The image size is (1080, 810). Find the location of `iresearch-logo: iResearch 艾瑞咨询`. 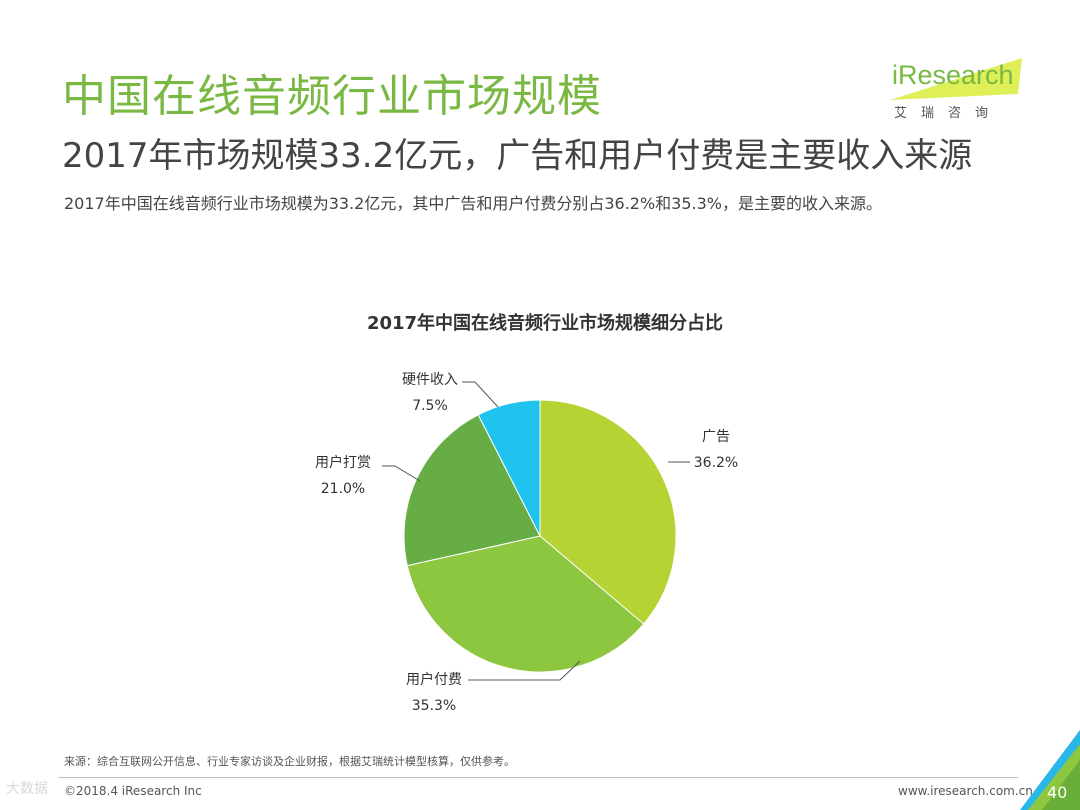

iresearch-logo: iResearch 艾瑞咨询 is located at coordinates (960, 91).